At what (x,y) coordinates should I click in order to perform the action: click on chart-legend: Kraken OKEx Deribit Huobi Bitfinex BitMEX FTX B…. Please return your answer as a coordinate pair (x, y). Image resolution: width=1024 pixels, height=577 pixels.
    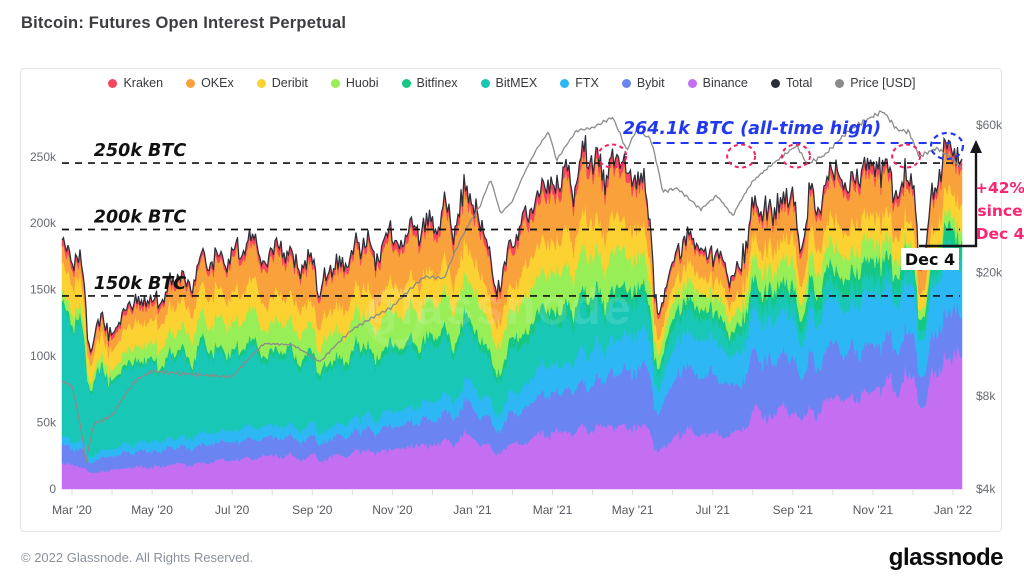
    Looking at the image, I should click on (512, 83).